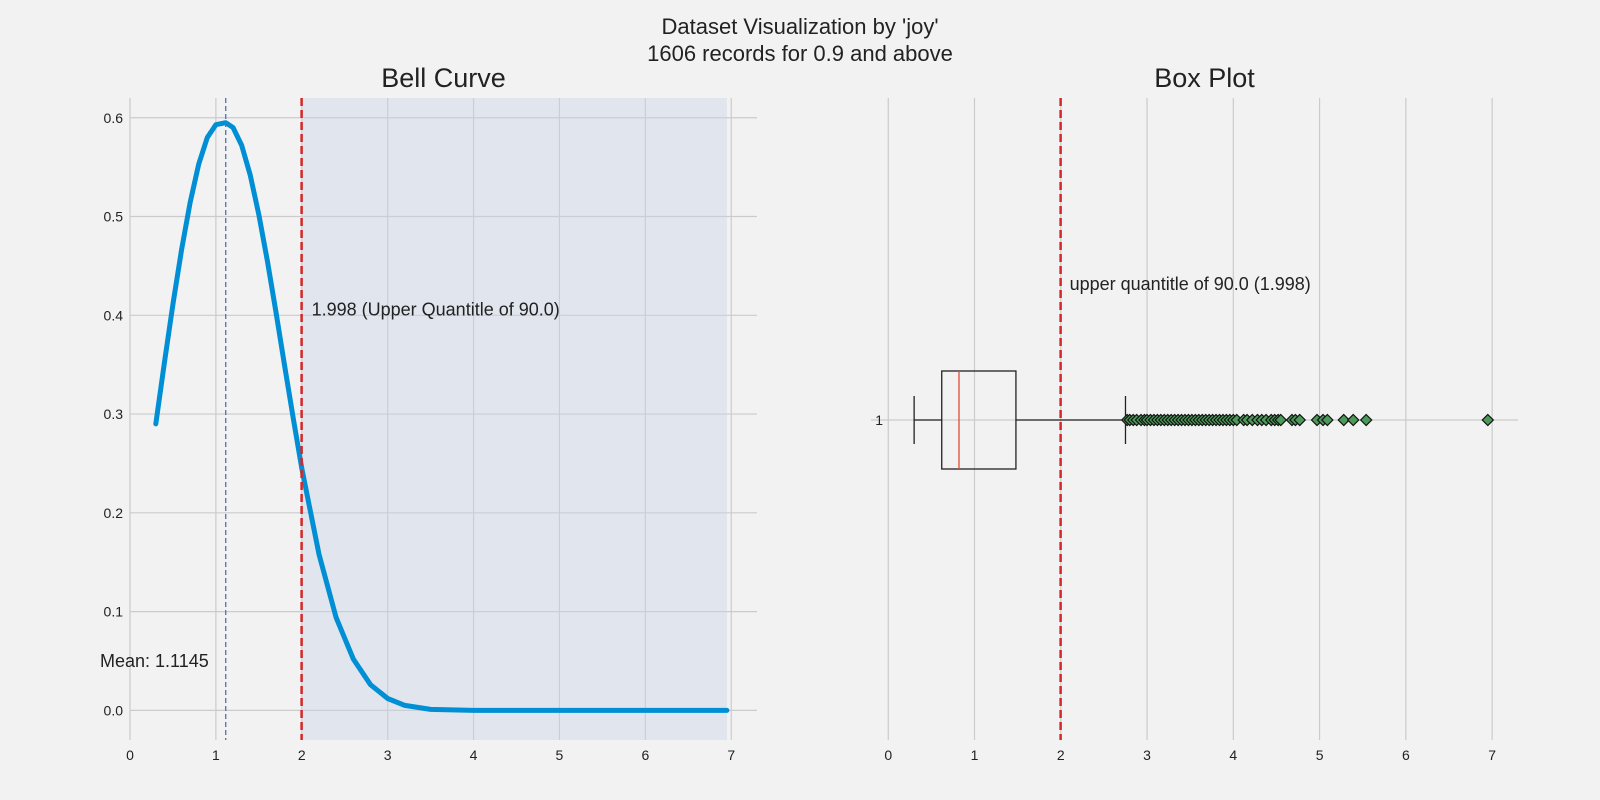 The width and height of the screenshot is (1600, 800). What do you see at coordinates (799, 26) in the screenshot?
I see `figure-title-line1: Dataset Visualization by 'joy'` at bounding box center [799, 26].